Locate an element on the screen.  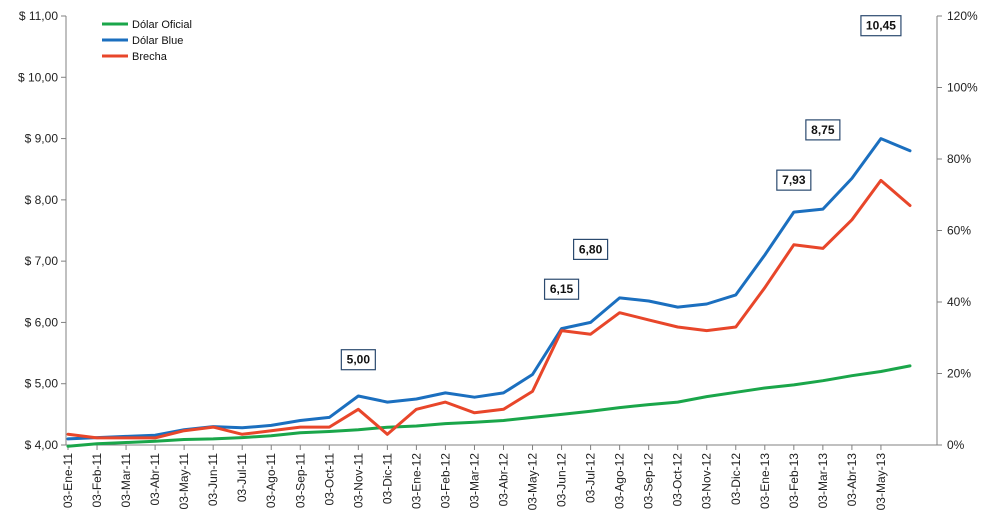
y-left-tick-label: $ 5,00 is located at coordinates (42, 384).